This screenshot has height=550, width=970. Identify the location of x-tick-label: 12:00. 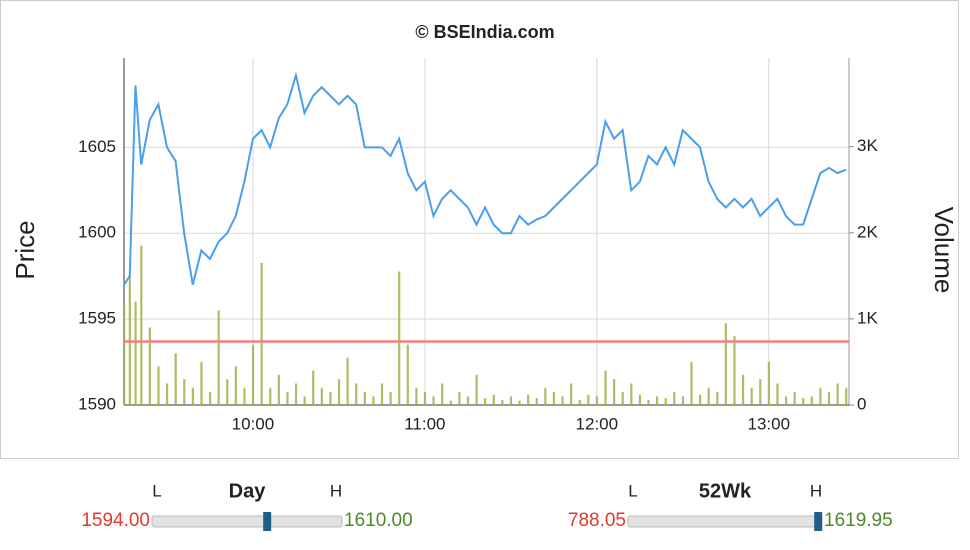
(597, 423).